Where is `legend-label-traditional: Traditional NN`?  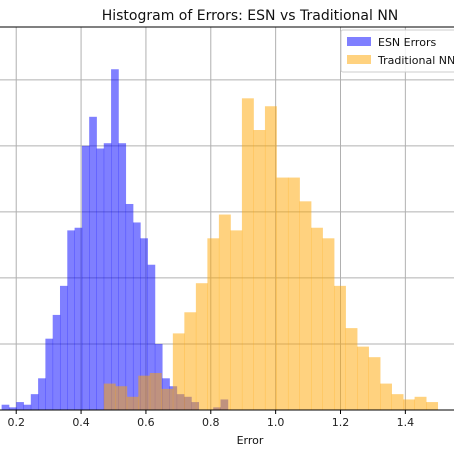 legend-label-traditional: Traditional NN is located at coordinates (415, 60).